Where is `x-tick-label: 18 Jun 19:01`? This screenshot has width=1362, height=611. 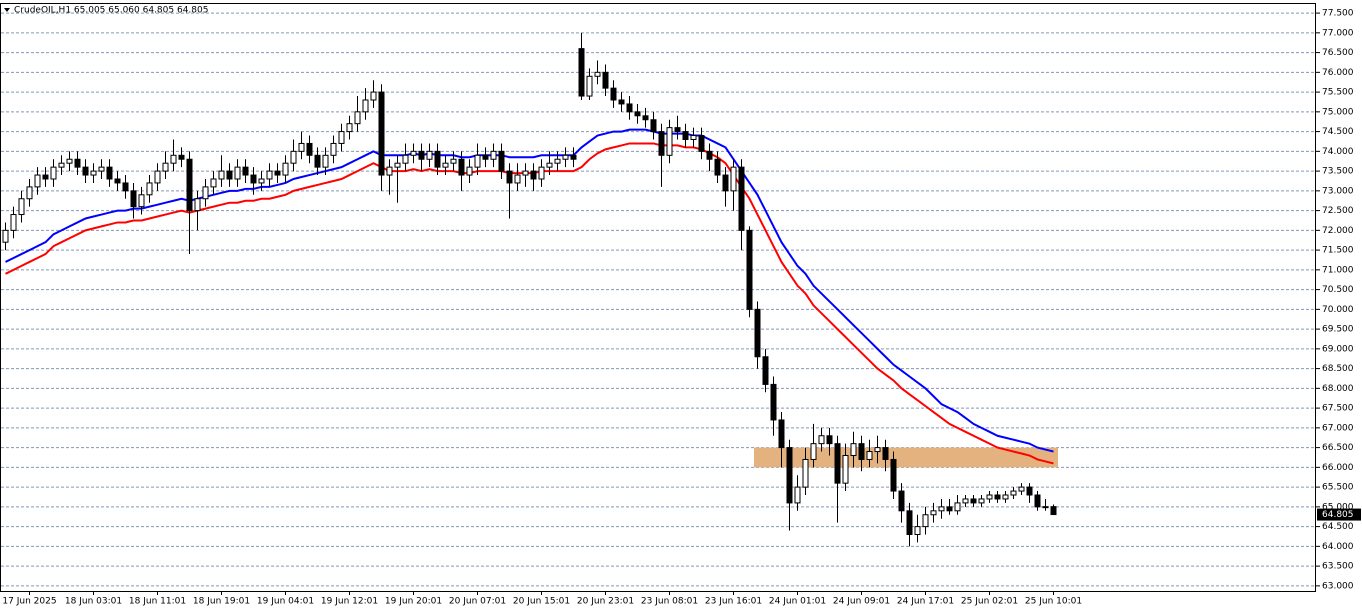
x-tick-label: 18 Jun 19:01 is located at coordinates (221, 602).